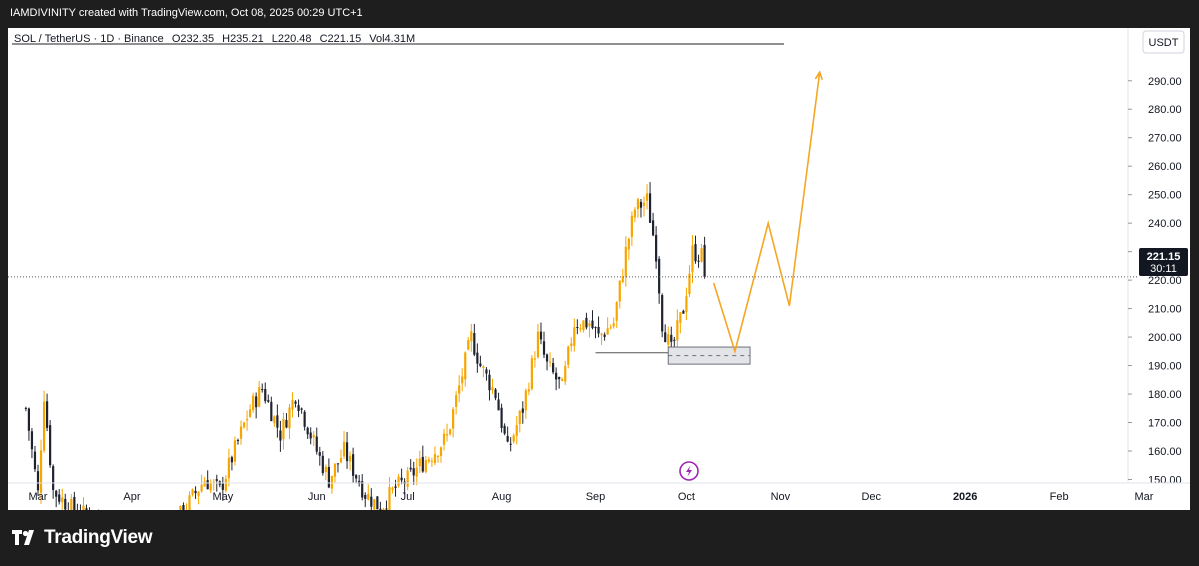  Describe the element at coordinates (599, 492) in the screenshot. I see `time-axis: Mar Apr May Jun Jul Aug Sep Oct Nov Dec 2026 Feb Mar` at that location.